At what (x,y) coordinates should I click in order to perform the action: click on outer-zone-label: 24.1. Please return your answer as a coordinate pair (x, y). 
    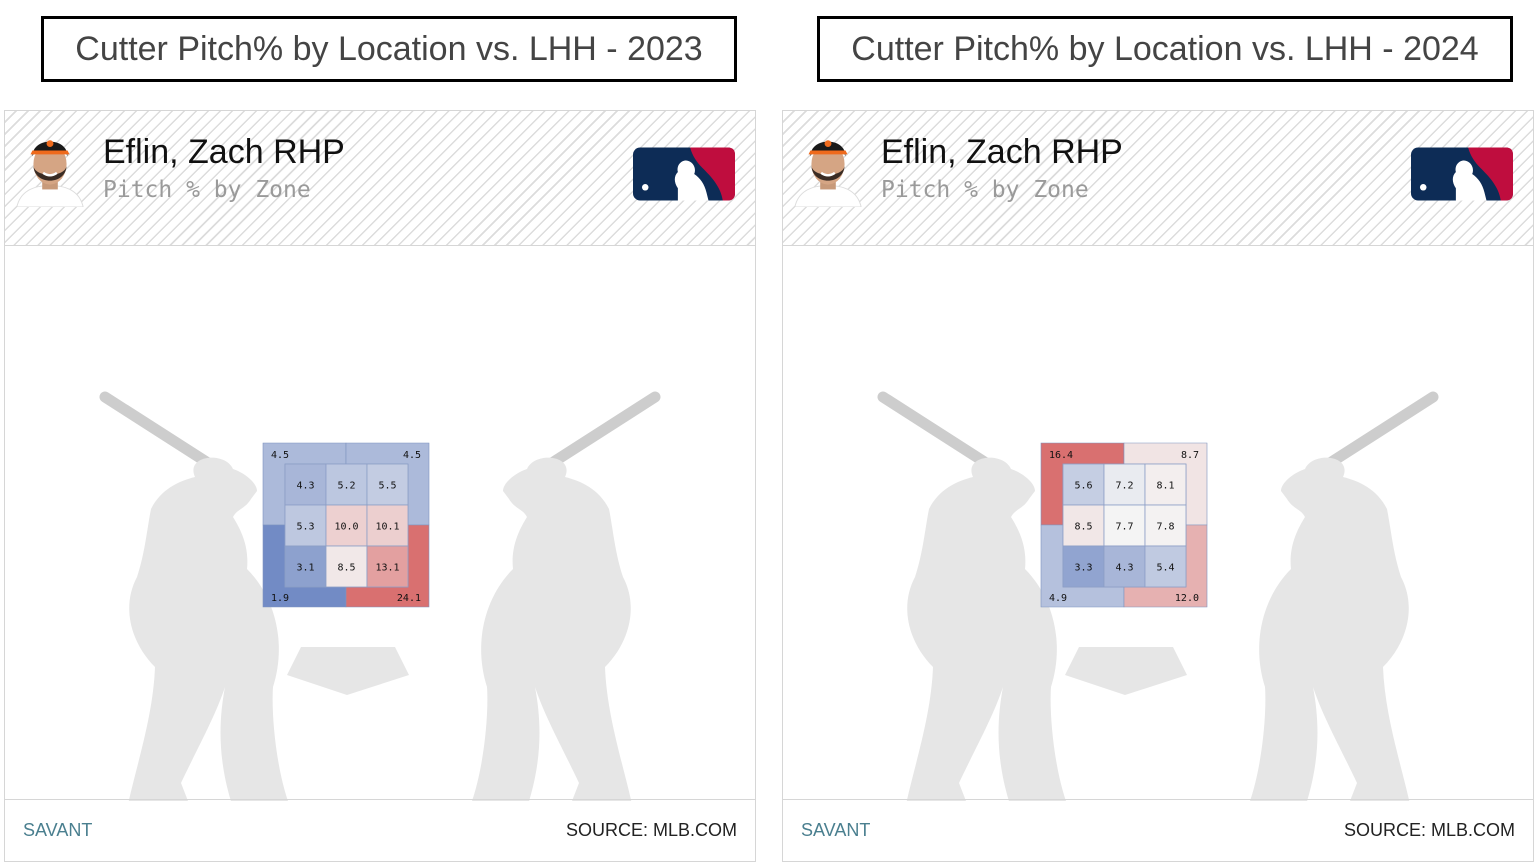
    Looking at the image, I should click on (409, 598).